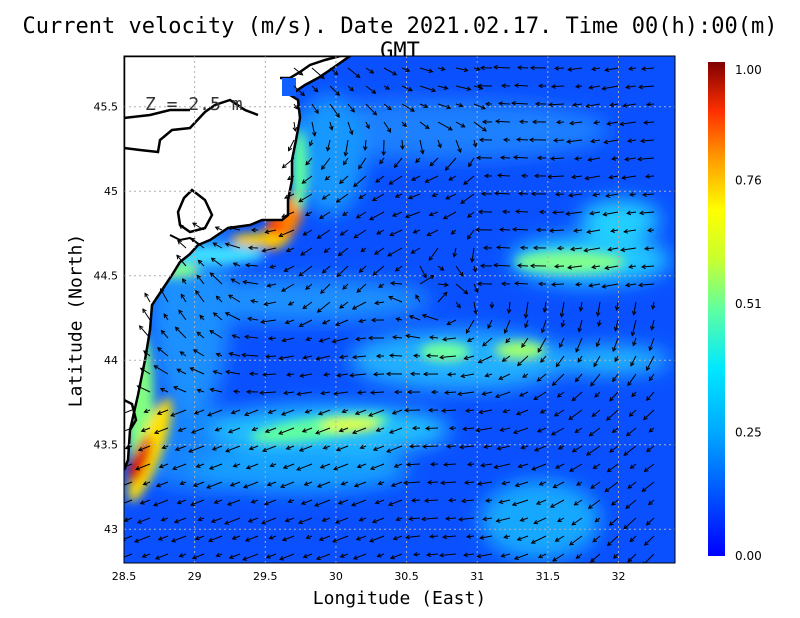 The image size is (800, 618). I want to click on colorbar-ticks: 1.00 0.76 0.51 0.25 0.00, so click(748, 313).